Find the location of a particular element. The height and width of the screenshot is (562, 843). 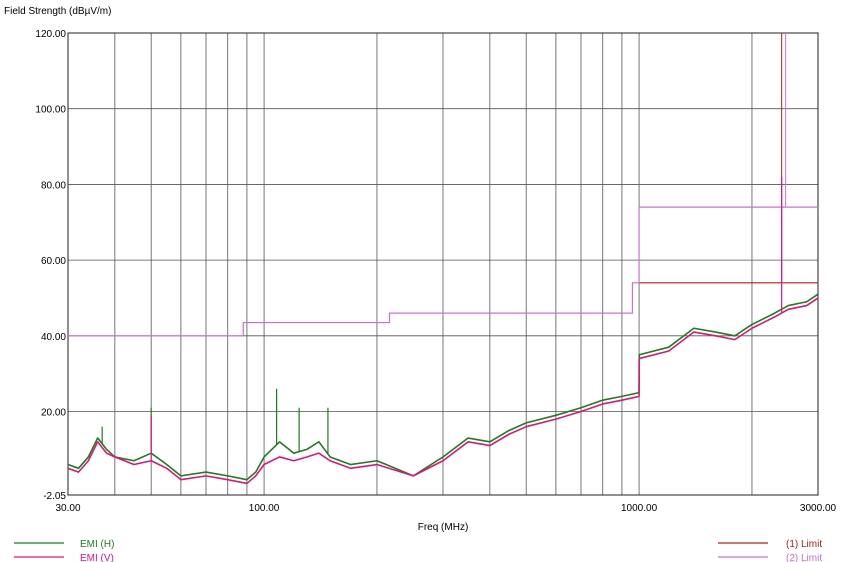

legend-emi-h: EMI (H) is located at coordinates (64, 544).